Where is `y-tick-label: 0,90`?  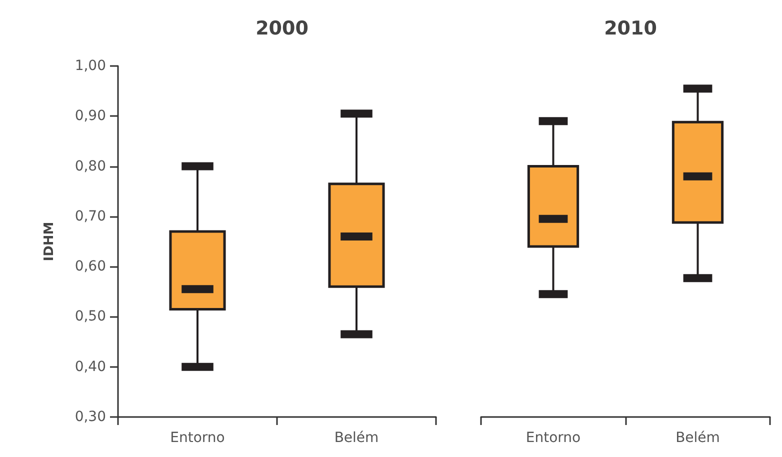
y-tick-label: 0,90 is located at coordinates (90, 116).